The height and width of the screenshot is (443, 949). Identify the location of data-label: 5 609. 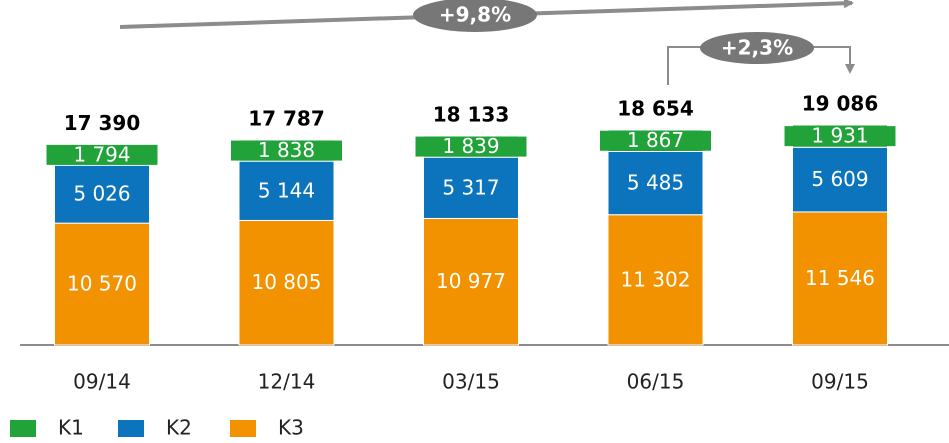
(839, 179).